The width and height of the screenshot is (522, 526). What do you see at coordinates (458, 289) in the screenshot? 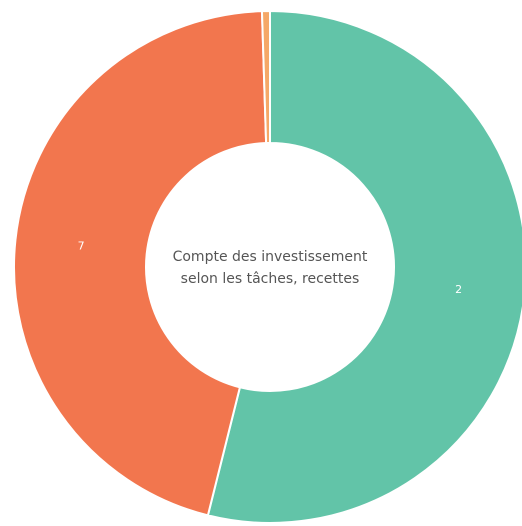
I see `slice-label: 2` at bounding box center [458, 289].